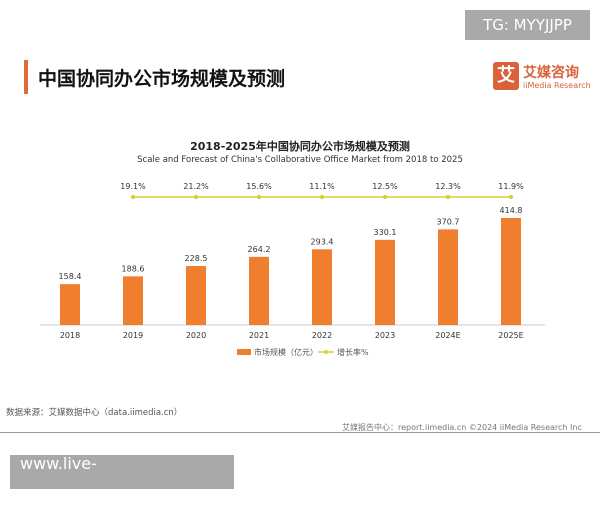 This screenshot has width=600, height=515. I want to click on watermark-bottom: www.live-aomenjinsha.com, so click(122, 480).